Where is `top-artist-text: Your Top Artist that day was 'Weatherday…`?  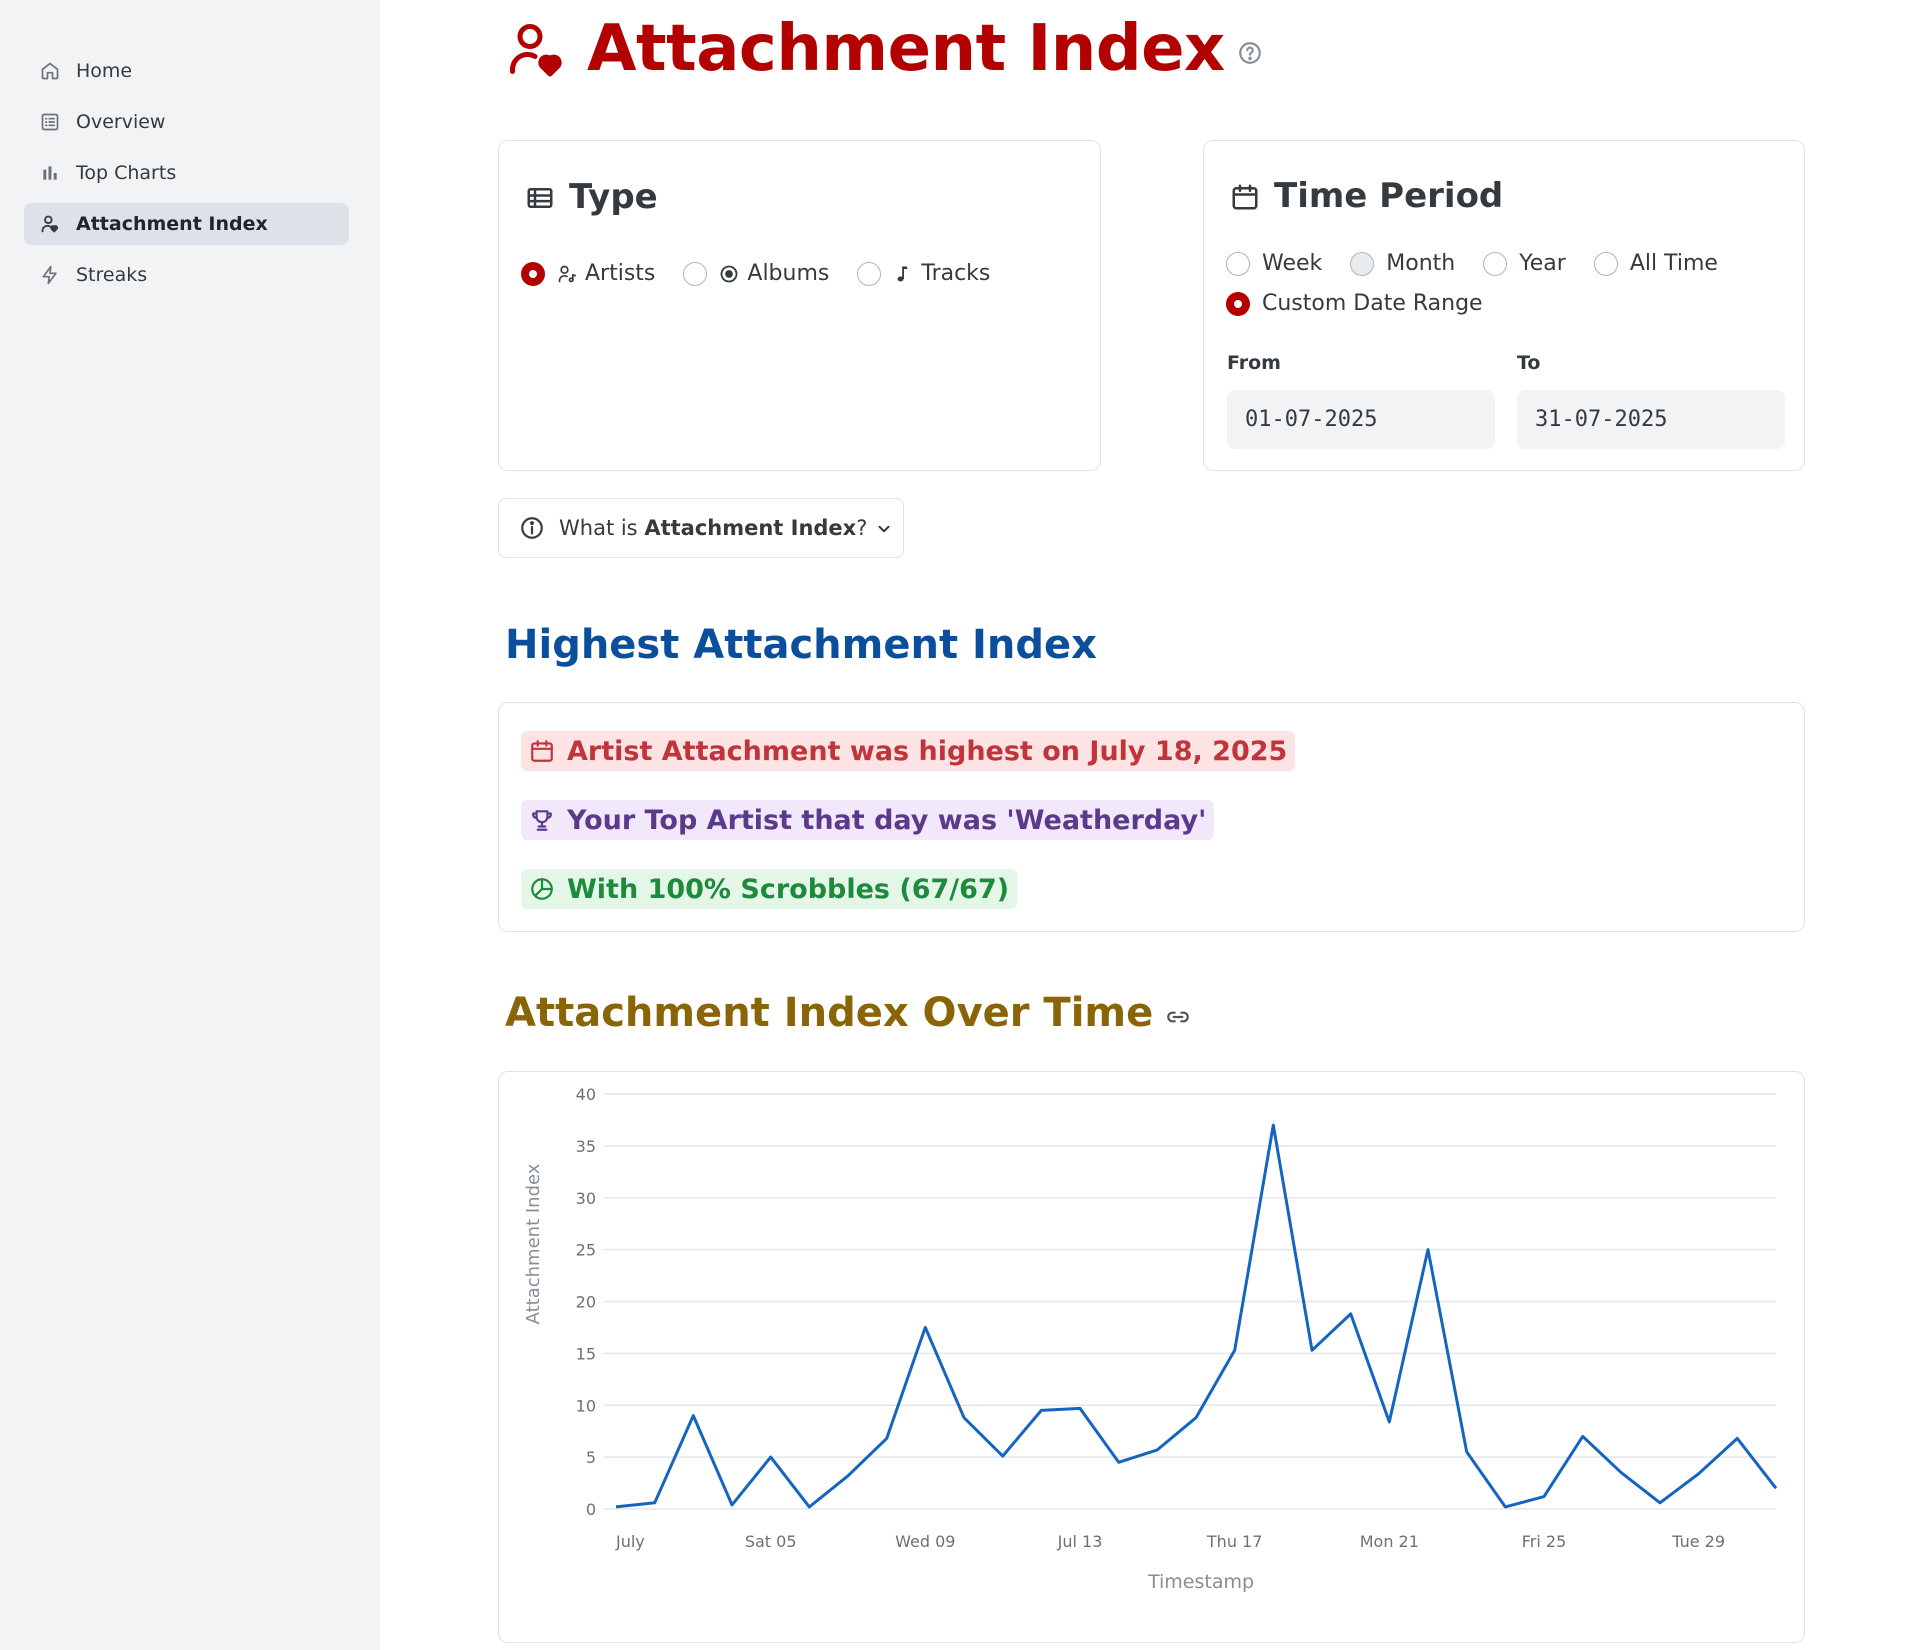 top-artist-text: Your Top Artist that day was 'Weatherday… is located at coordinates (887, 820).